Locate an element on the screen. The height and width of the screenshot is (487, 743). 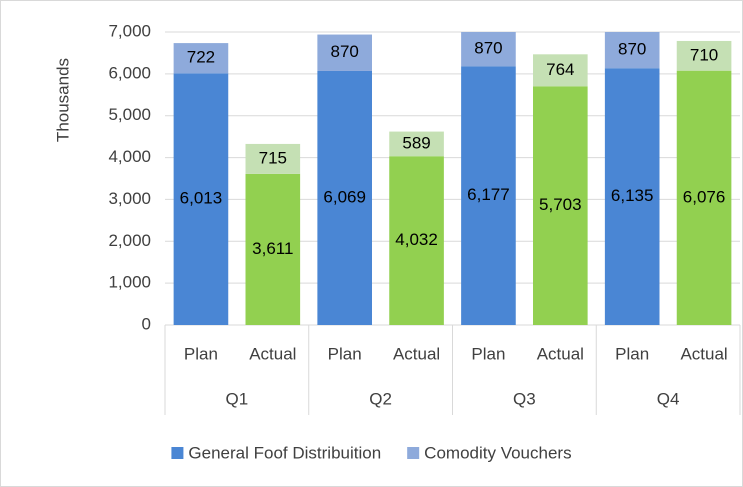
data-label: 6,177 is located at coordinates (488, 194).